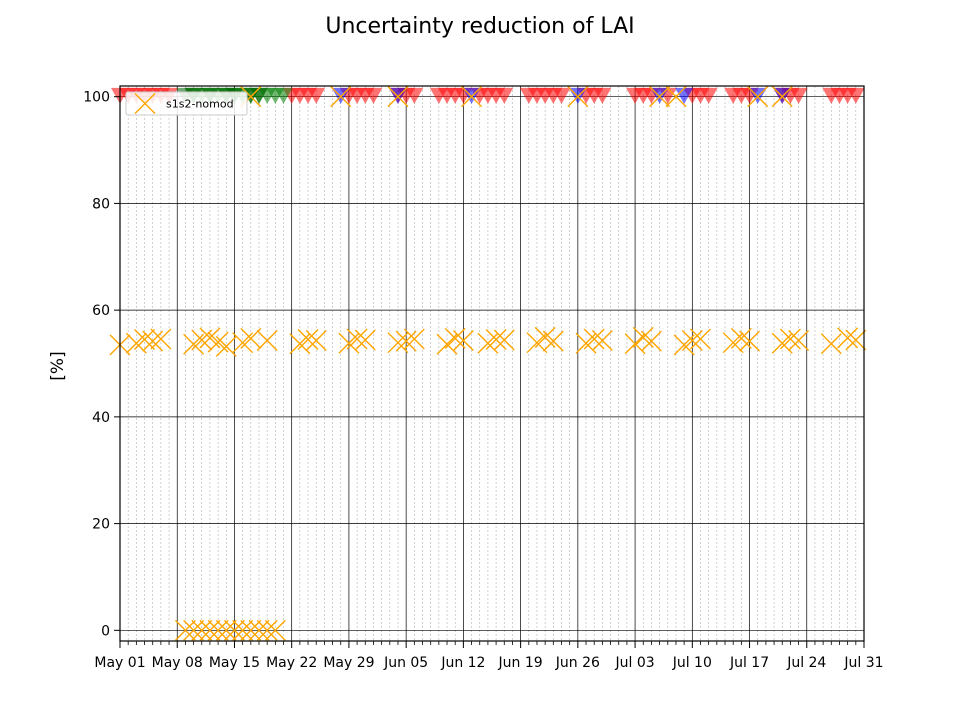 The height and width of the screenshot is (720, 960). Describe the element at coordinates (806, 663) in the screenshot. I see `x-tick-label: Jul 24` at that location.